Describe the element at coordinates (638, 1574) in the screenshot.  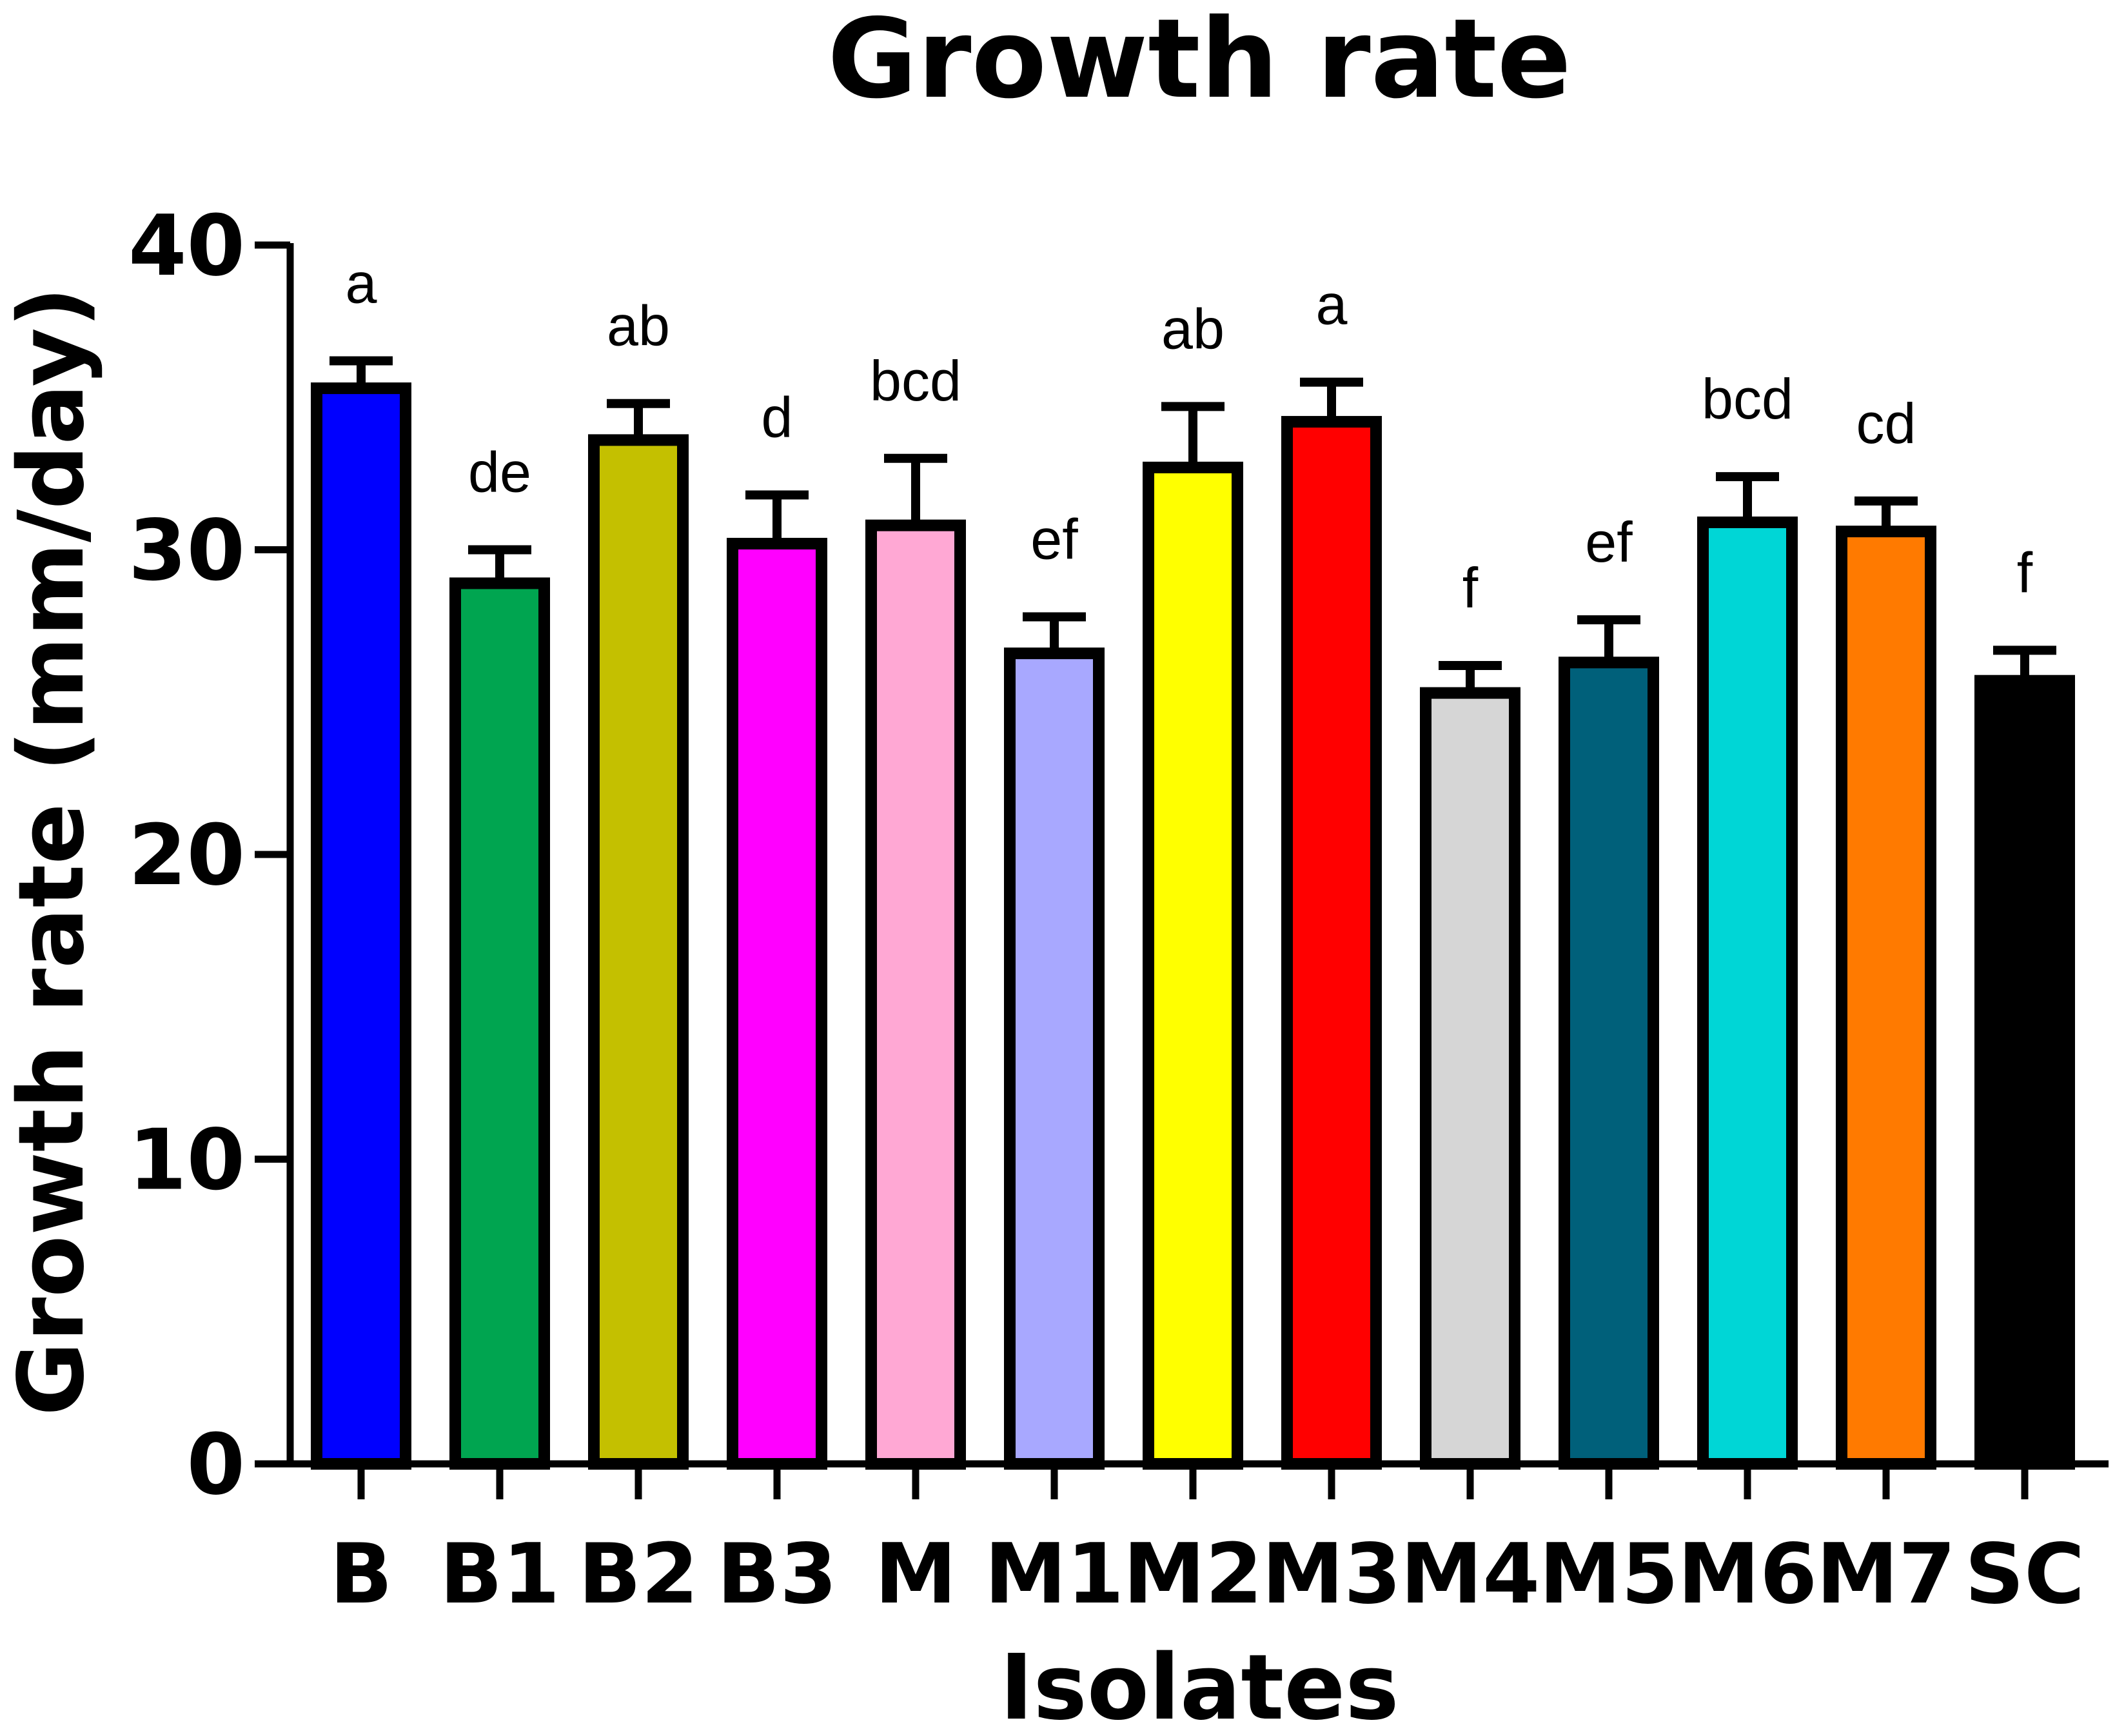
I see `category-label: B2` at that location.